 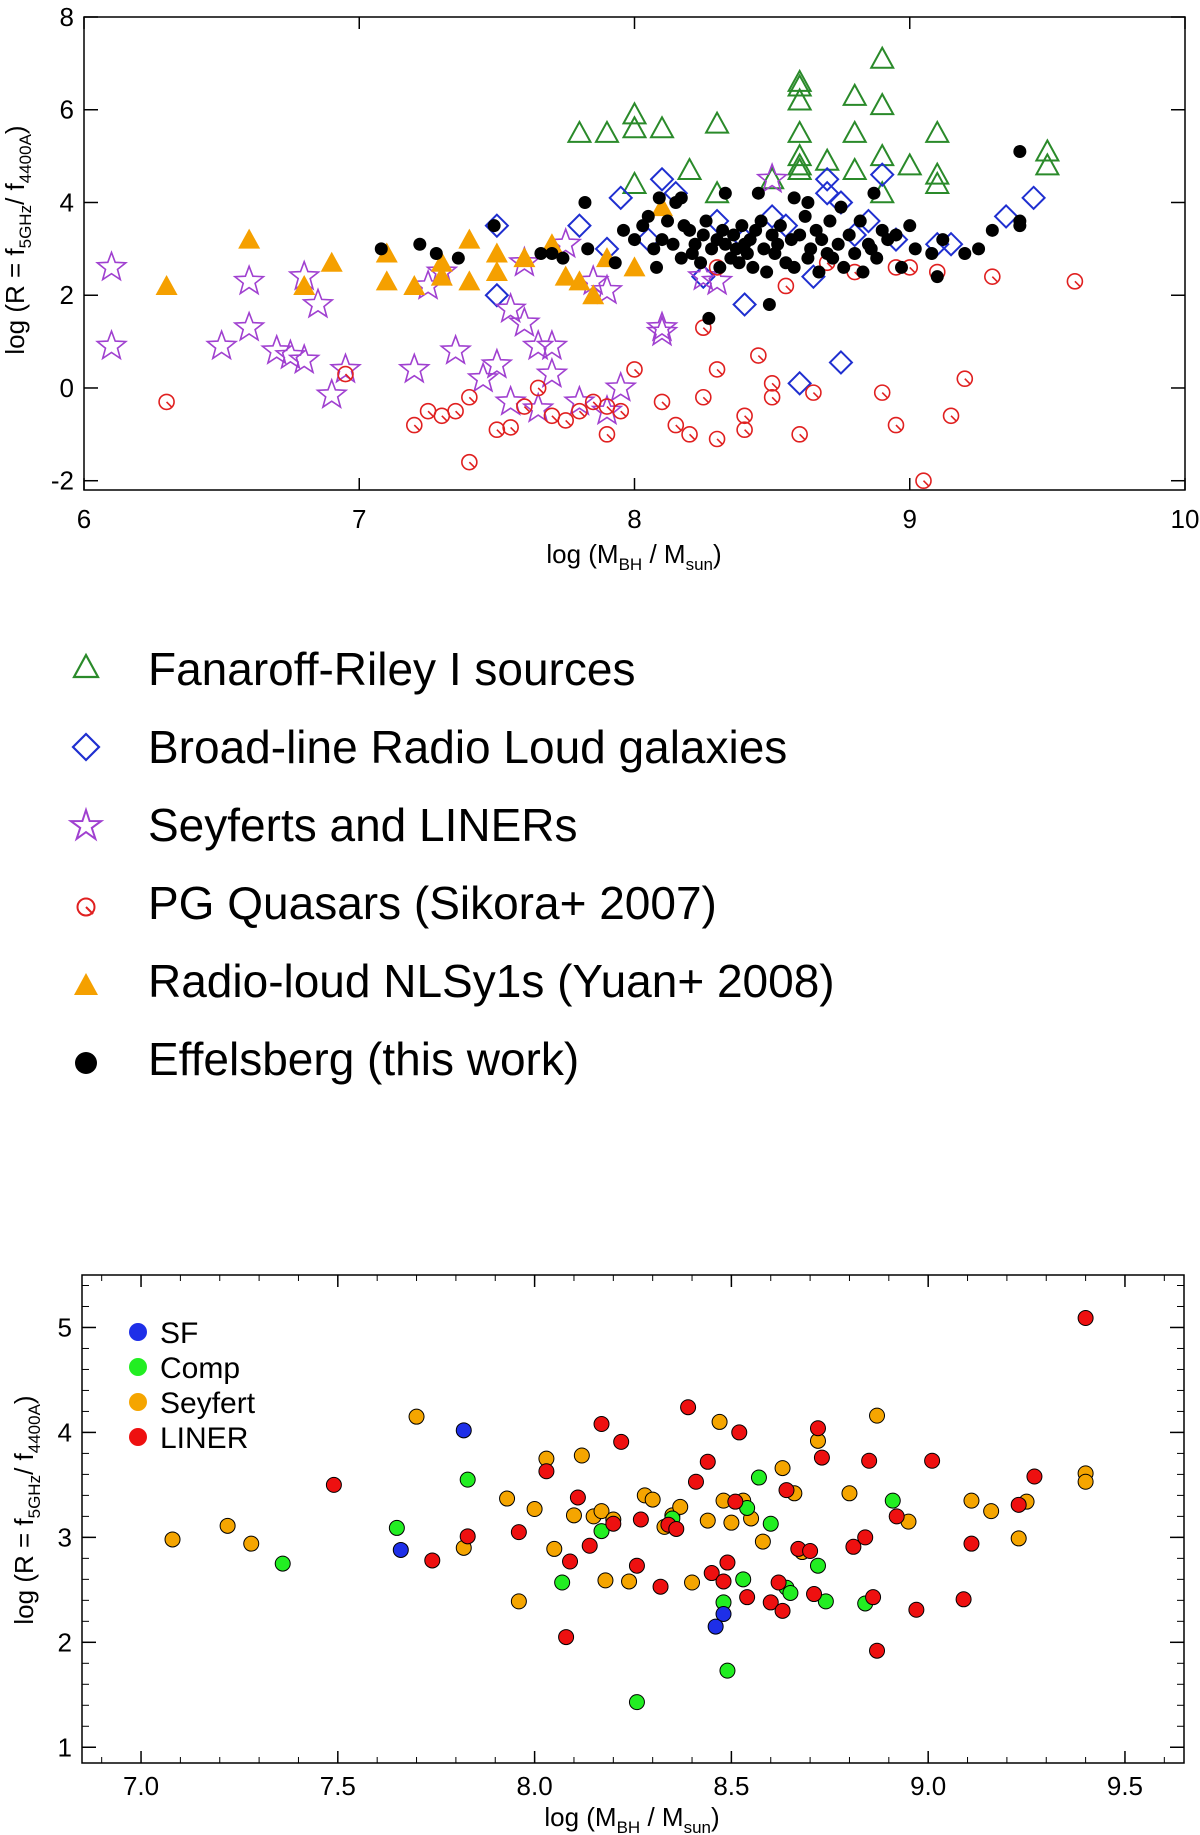 I want to click on x-tick-label: 7.0, so click(x=141, y=1786).